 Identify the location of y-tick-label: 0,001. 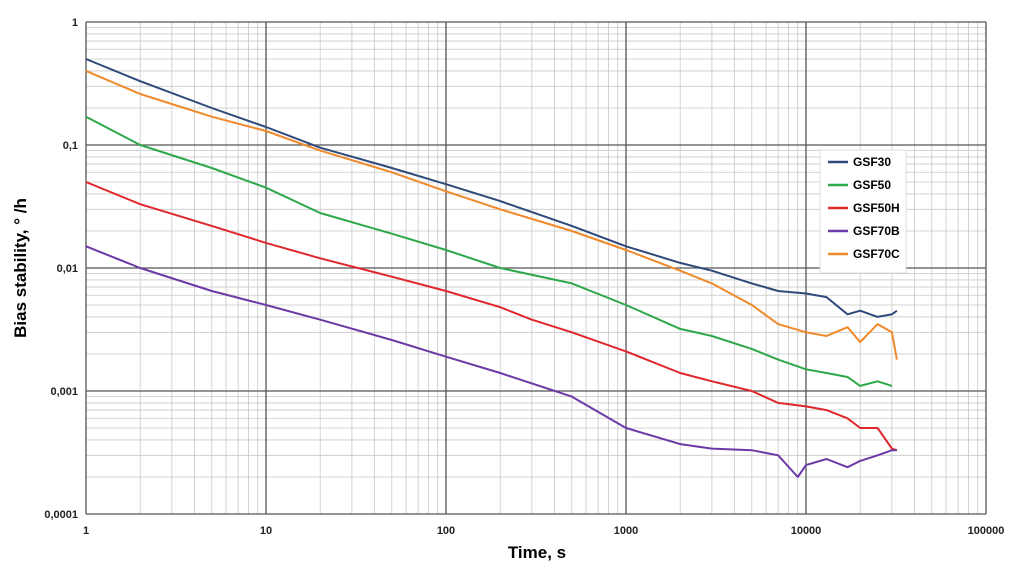
(64, 392).